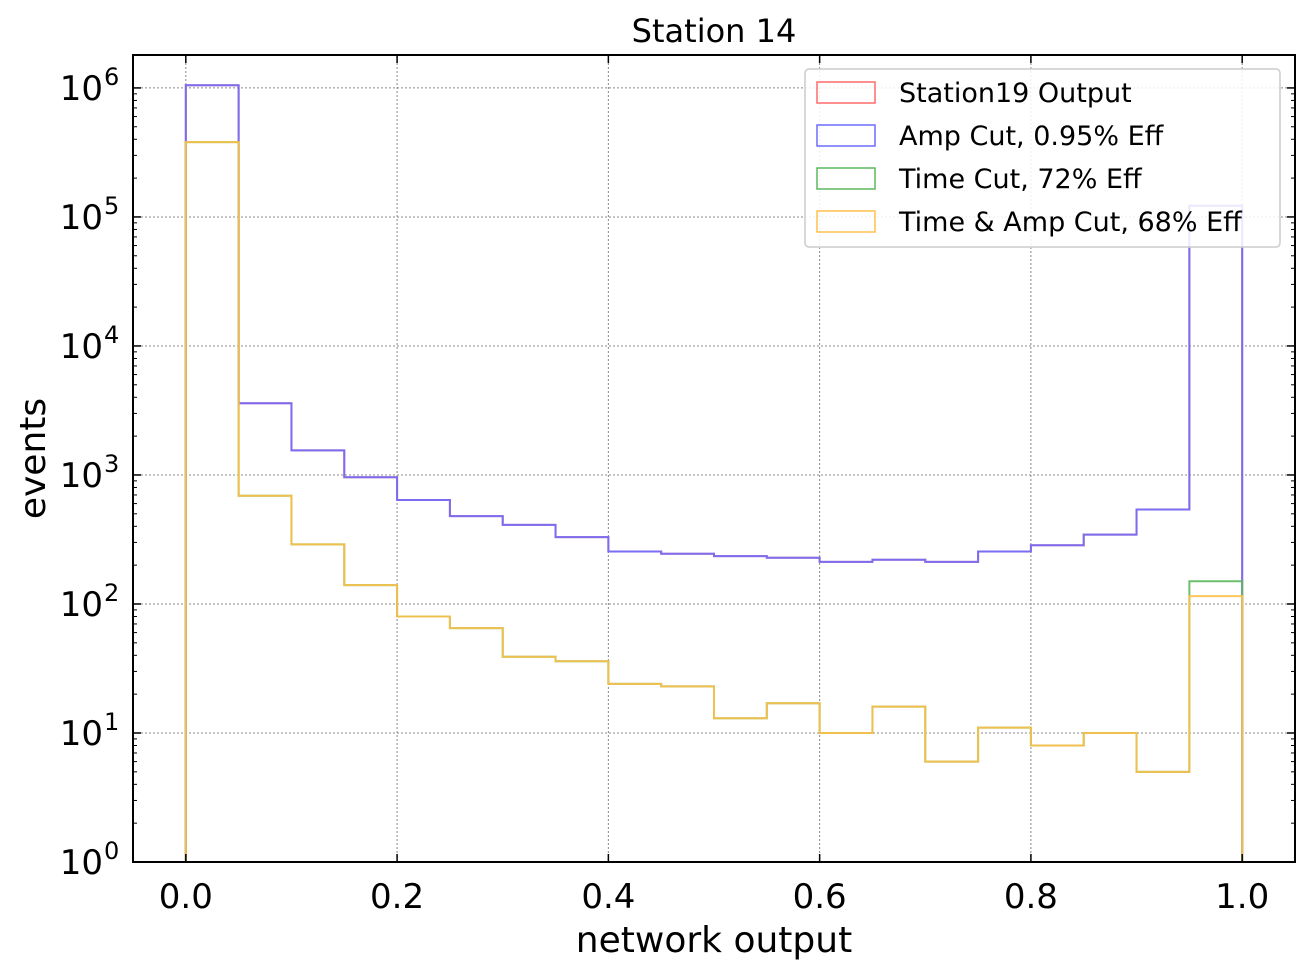 The height and width of the screenshot is (975, 1310). I want to click on legend-label-3: Time & Amp Cut, 68% Eff, so click(1070, 222).